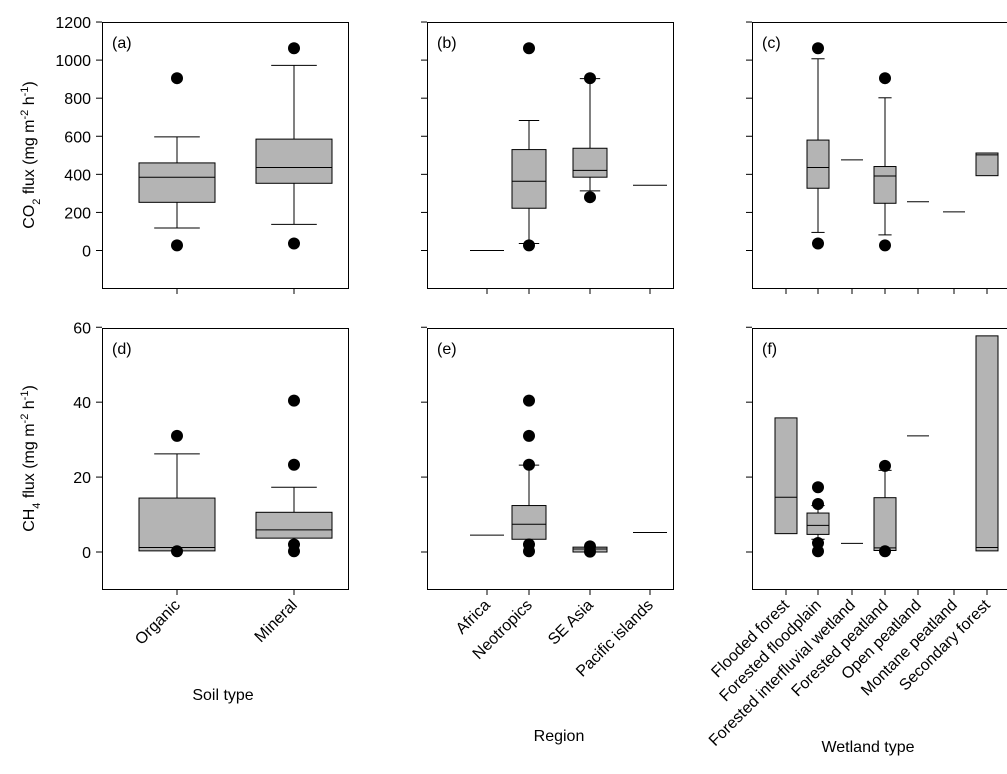 The image size is (1007, 774). I want to click on y-tick-label: 1000, so click(73, 61).